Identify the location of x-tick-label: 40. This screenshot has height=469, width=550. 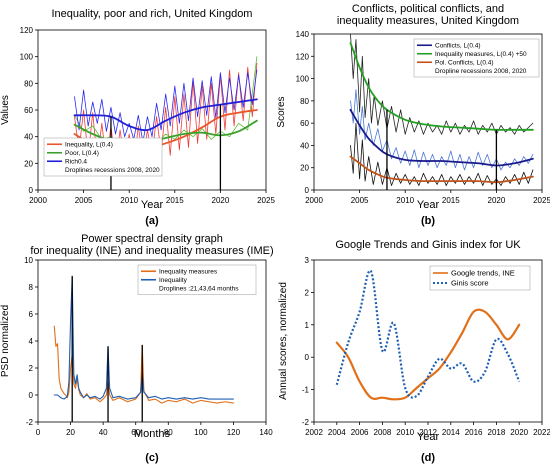
(103, 432).